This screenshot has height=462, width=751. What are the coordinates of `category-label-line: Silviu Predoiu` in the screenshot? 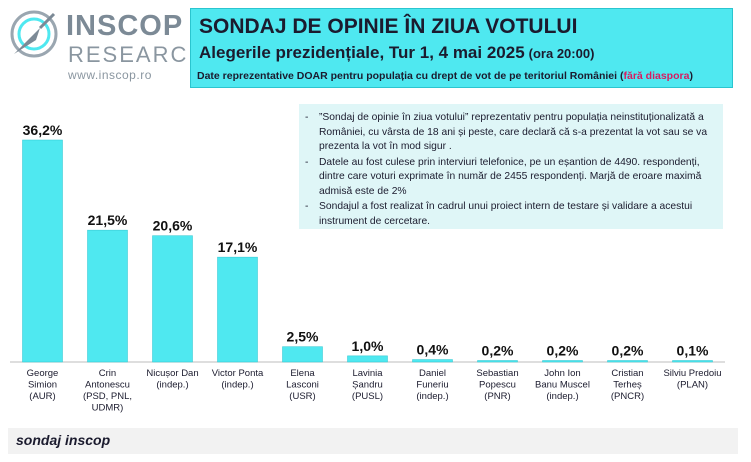 It's located at (692, 373).